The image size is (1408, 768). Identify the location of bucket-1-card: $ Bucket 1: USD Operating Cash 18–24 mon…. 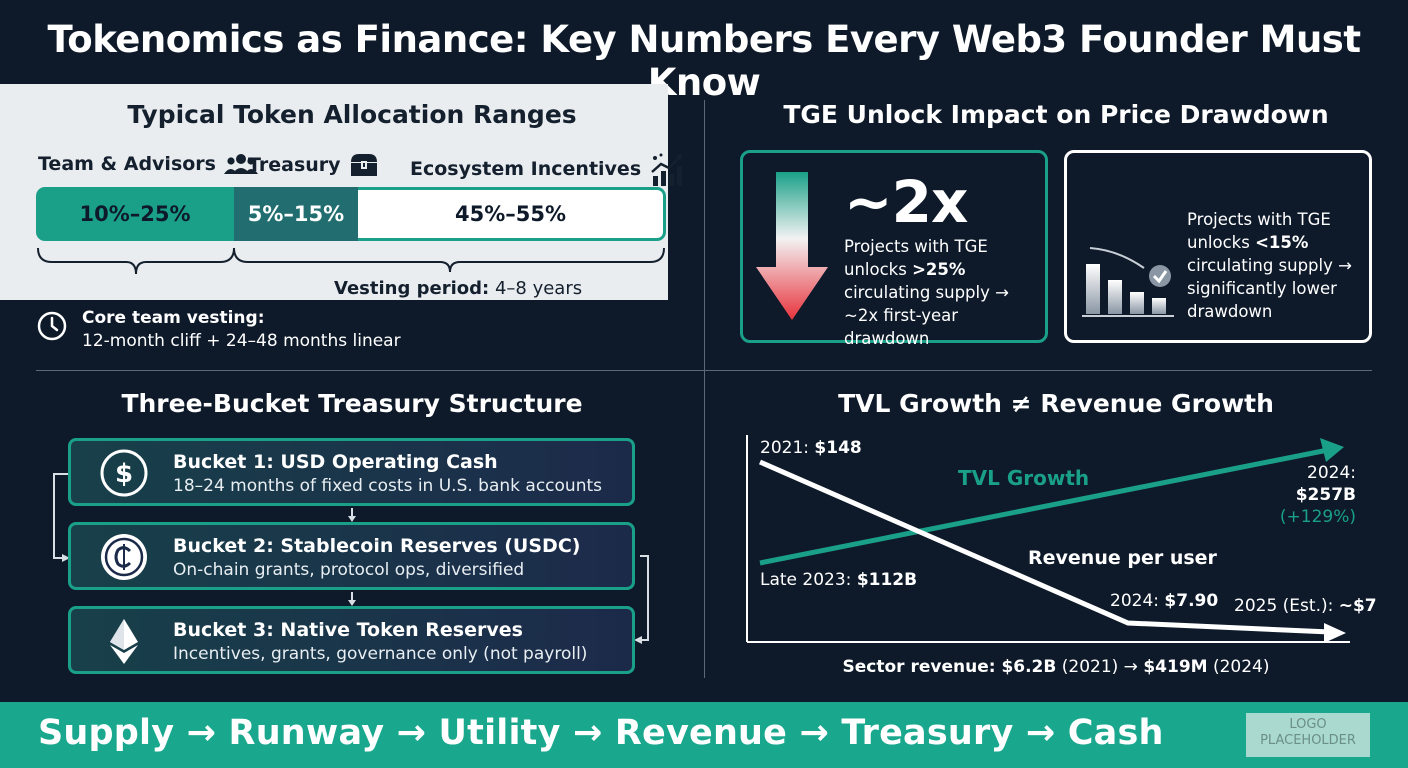
(351, 472).